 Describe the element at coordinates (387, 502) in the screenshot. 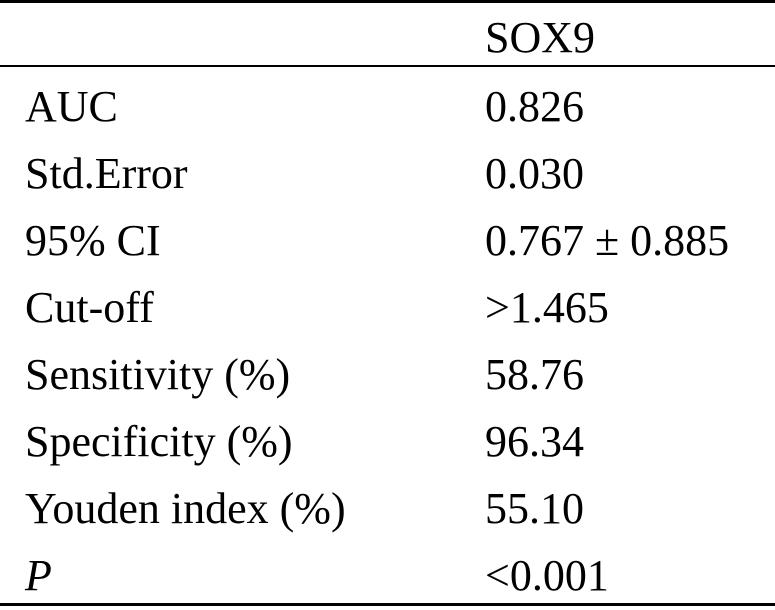

I see `table-row: Youden index (%) 55.10` at that location.